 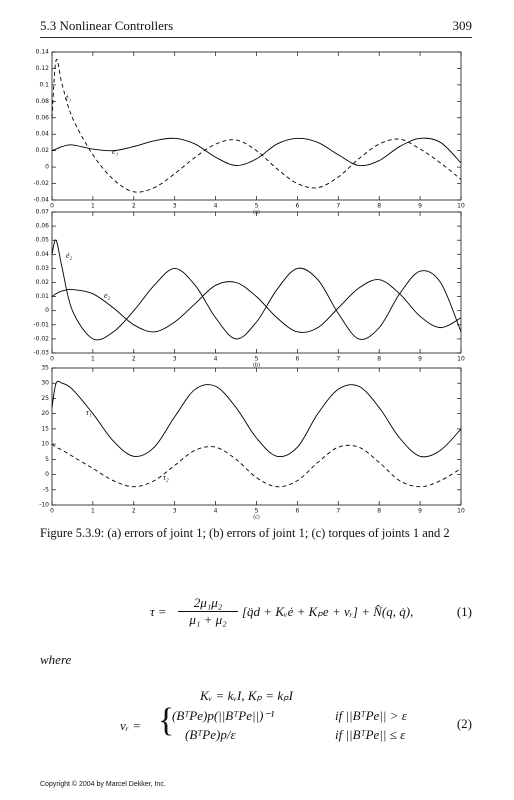 What do you see at coordinates (89, 412) in the screenshot?
I see `series-label: τ₁` at bounding box center [89, 412].